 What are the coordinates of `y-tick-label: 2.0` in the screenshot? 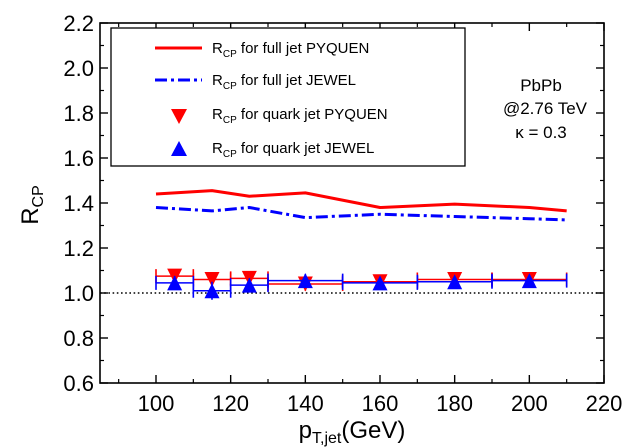 It's located at (78, 68).